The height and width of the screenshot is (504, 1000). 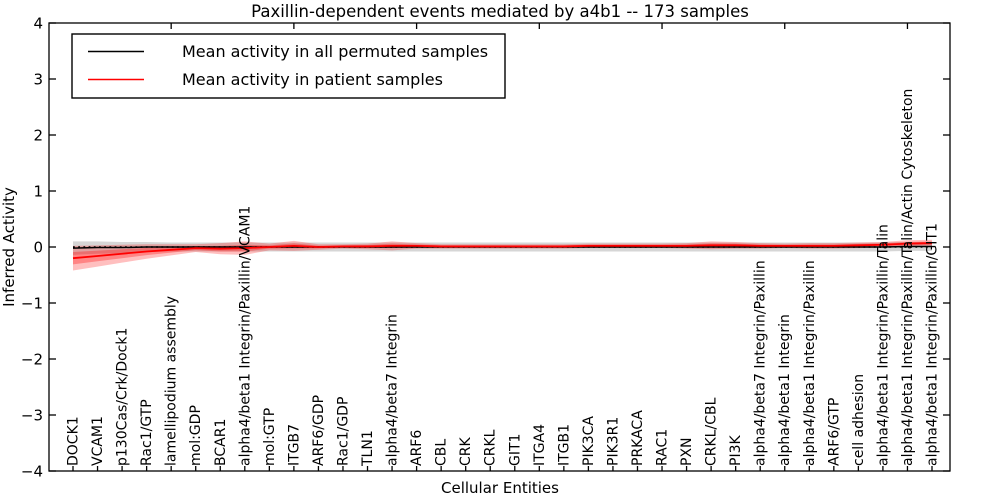 I want to click on x-tick-label: lamellipodium assembly, so click(x=172, y=381).